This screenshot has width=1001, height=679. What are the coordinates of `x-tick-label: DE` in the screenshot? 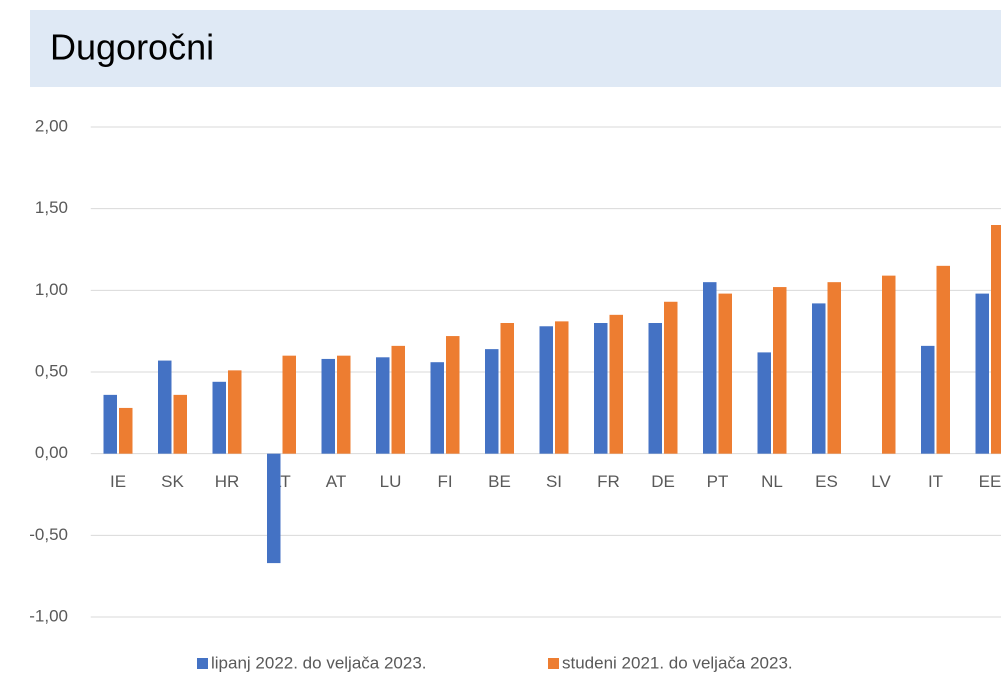 It's located at (663, 481).